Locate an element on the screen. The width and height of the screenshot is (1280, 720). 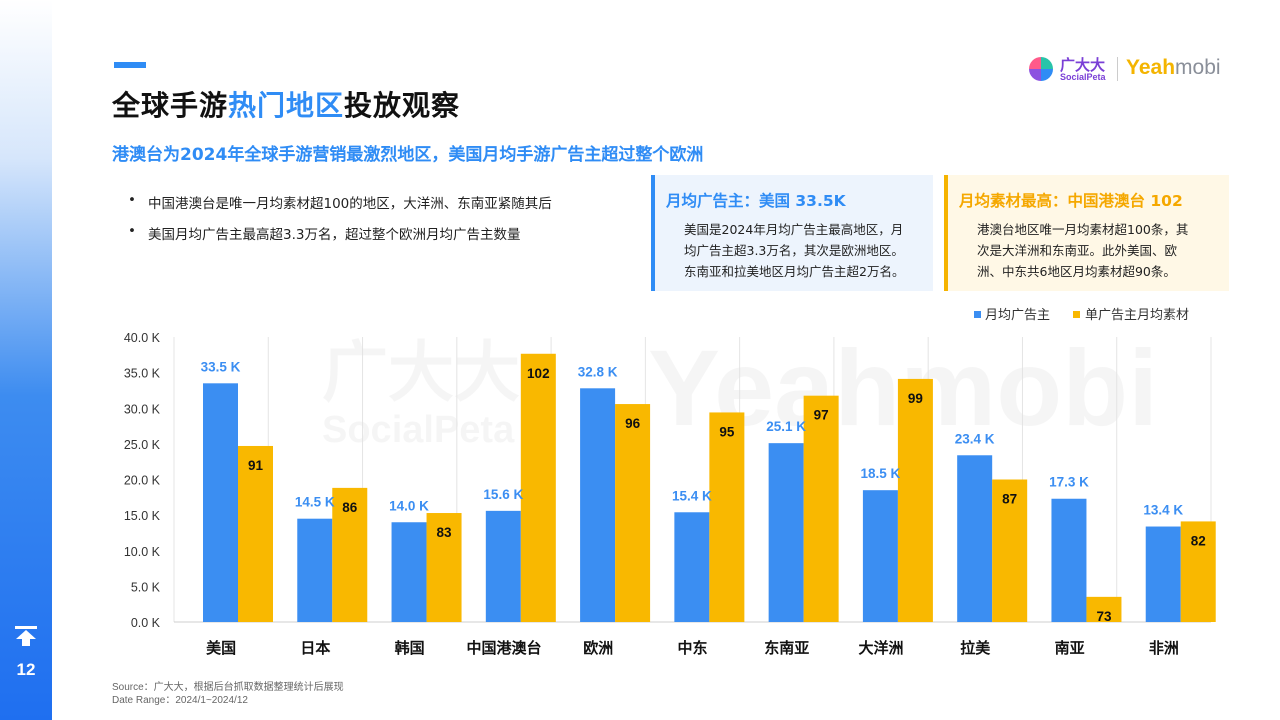
data-label-advertisers: 18.5 K is located at coordinates (881, 473).